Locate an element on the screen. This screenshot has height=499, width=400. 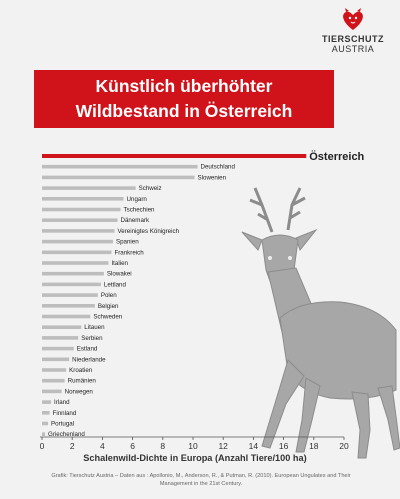
heart-cat-icon is located at coordinates (353, 19).